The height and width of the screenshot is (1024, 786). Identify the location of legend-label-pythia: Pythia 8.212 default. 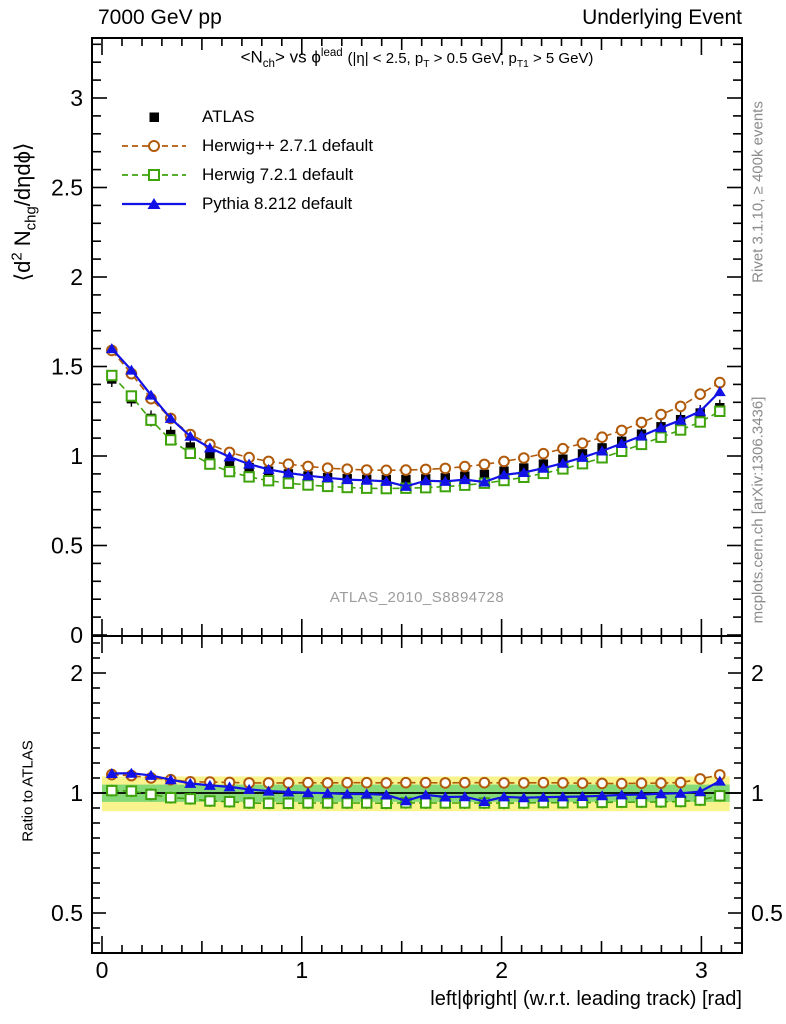
(277, 203).